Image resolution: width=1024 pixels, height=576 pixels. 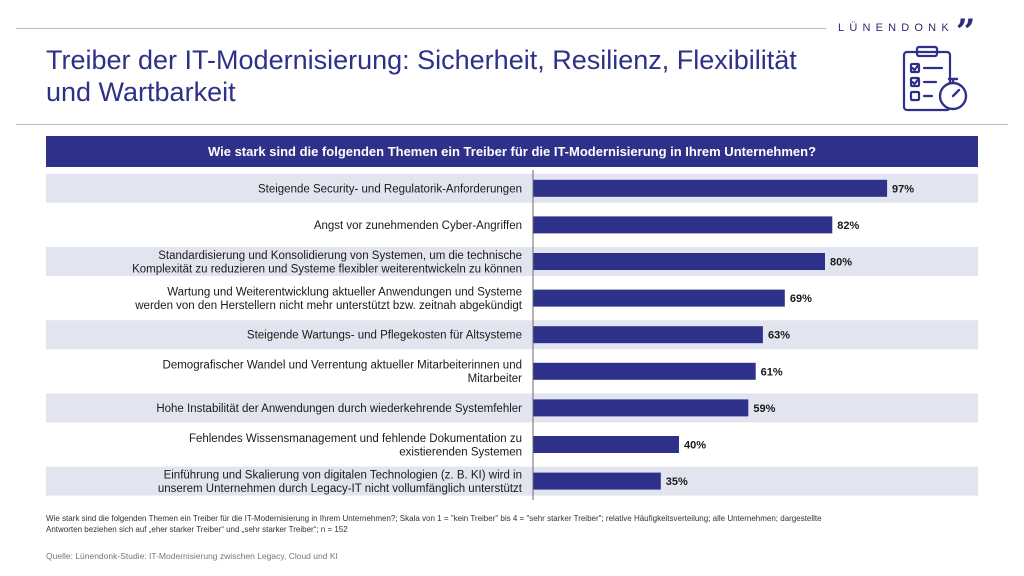 I want to click on page-title-line-2: und Wartbarkeit, so click(x=141, y=92).